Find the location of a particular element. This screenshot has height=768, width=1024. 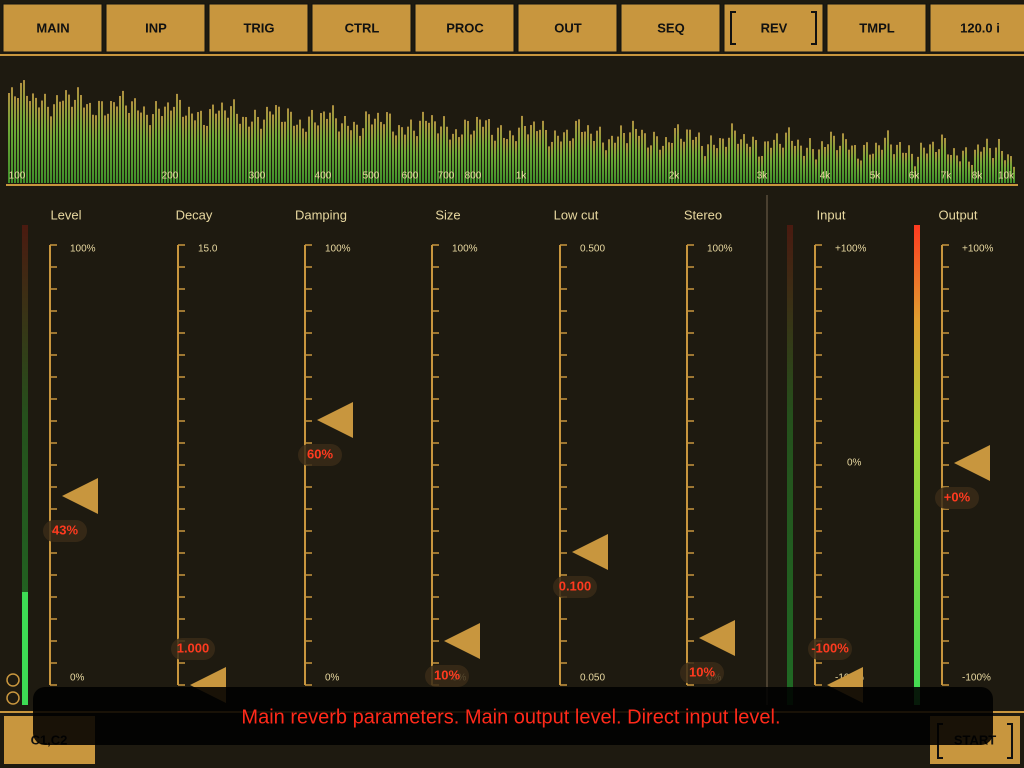

frequency-label: 8k is located at coordinates (978, 176).